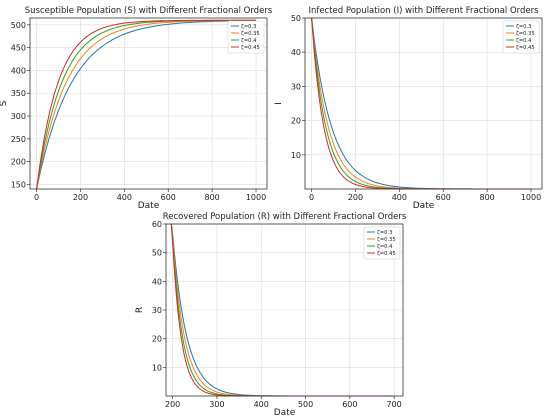 This screenshot has height=418, width=550. I want to click on y-axis-label: R, so click(140, 310).